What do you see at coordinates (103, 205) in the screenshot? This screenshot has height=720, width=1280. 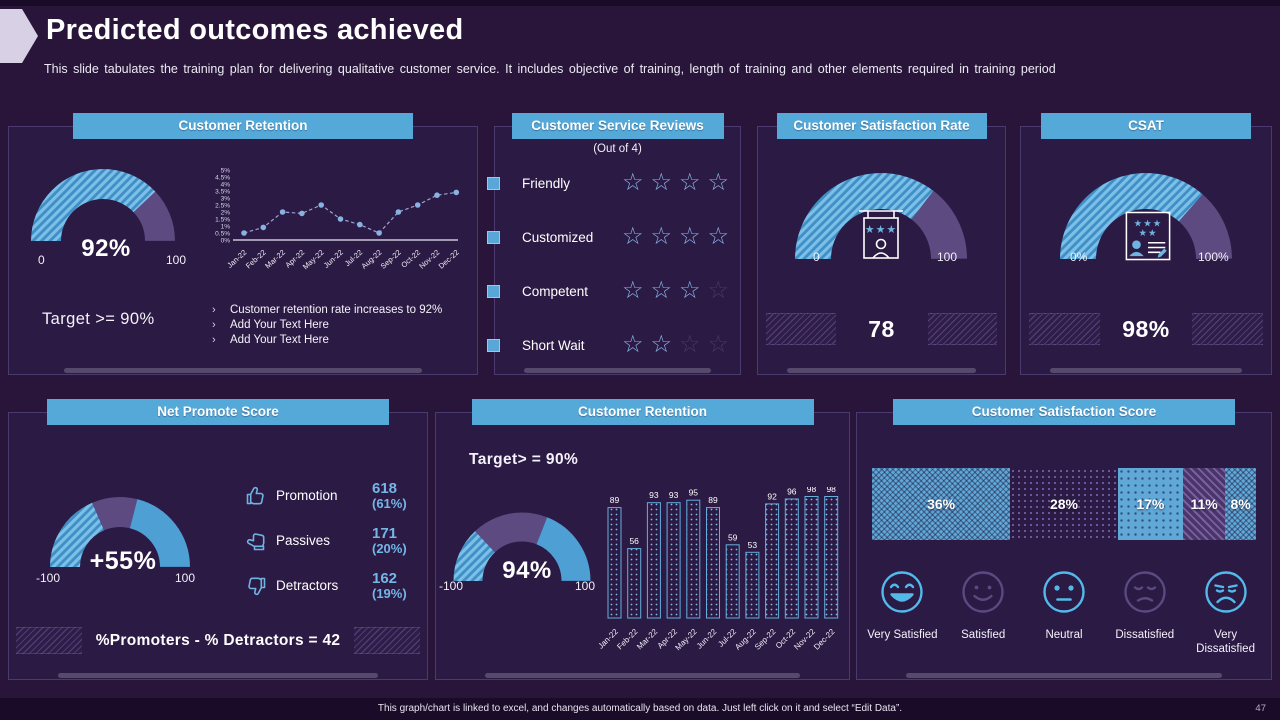 I see `retention-gauge` at bounding box center [103, 205].